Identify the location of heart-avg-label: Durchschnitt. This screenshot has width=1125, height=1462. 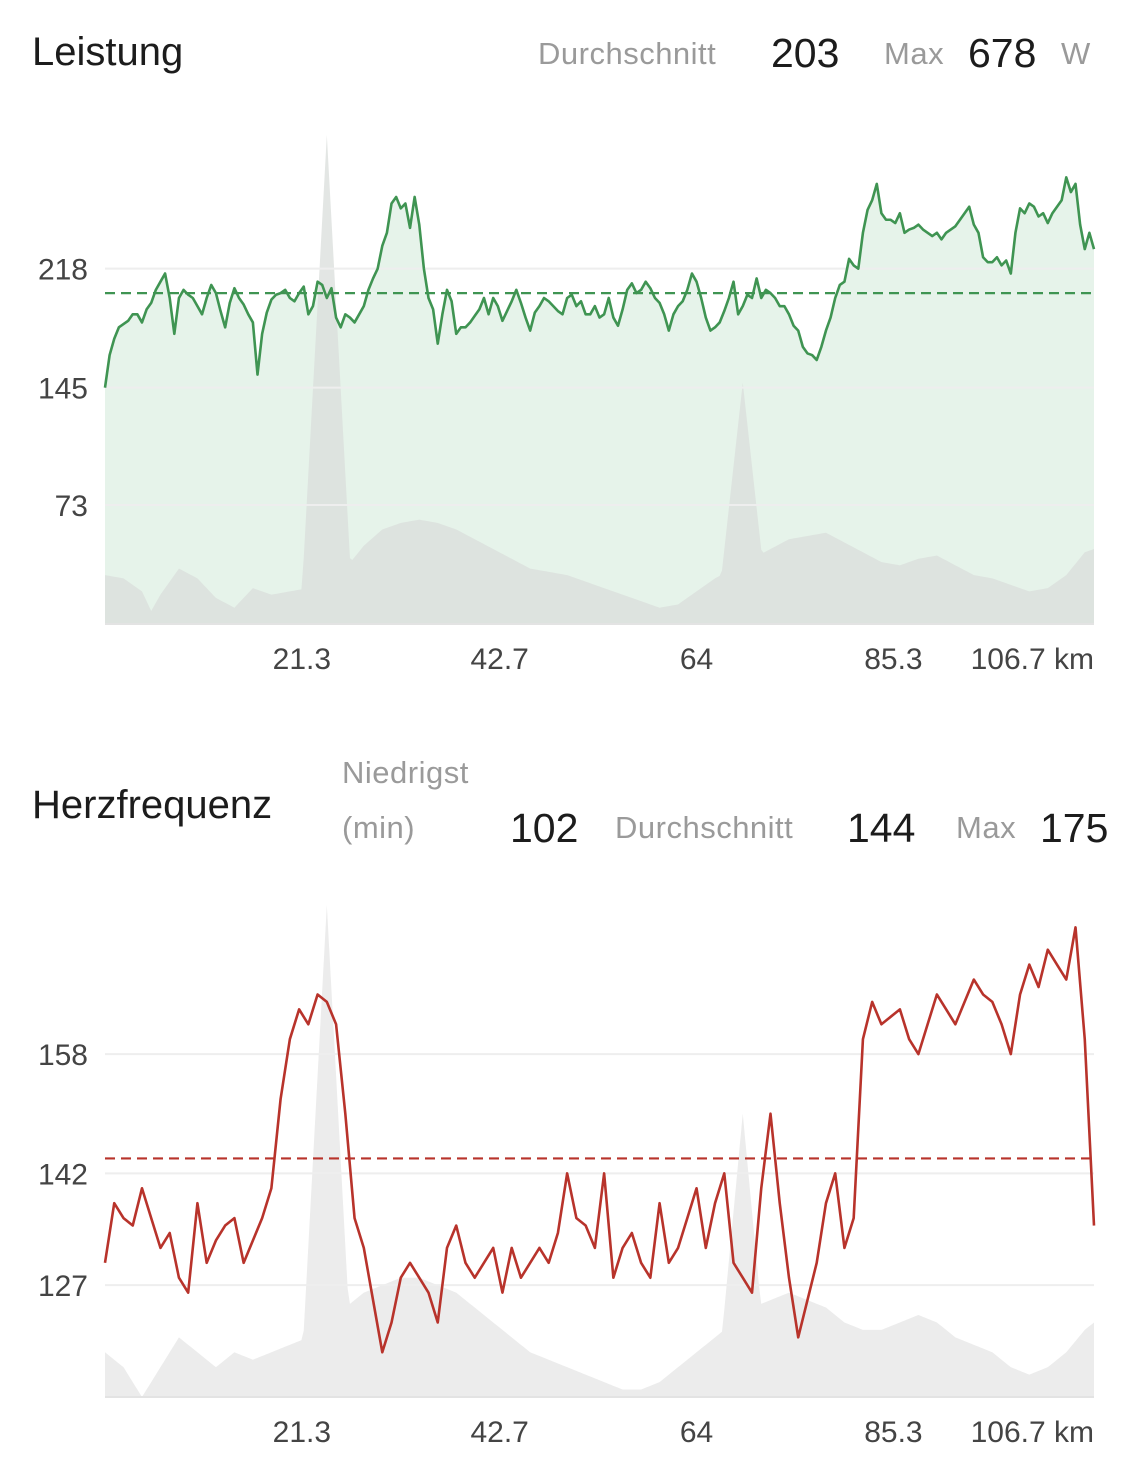
(704, 827).